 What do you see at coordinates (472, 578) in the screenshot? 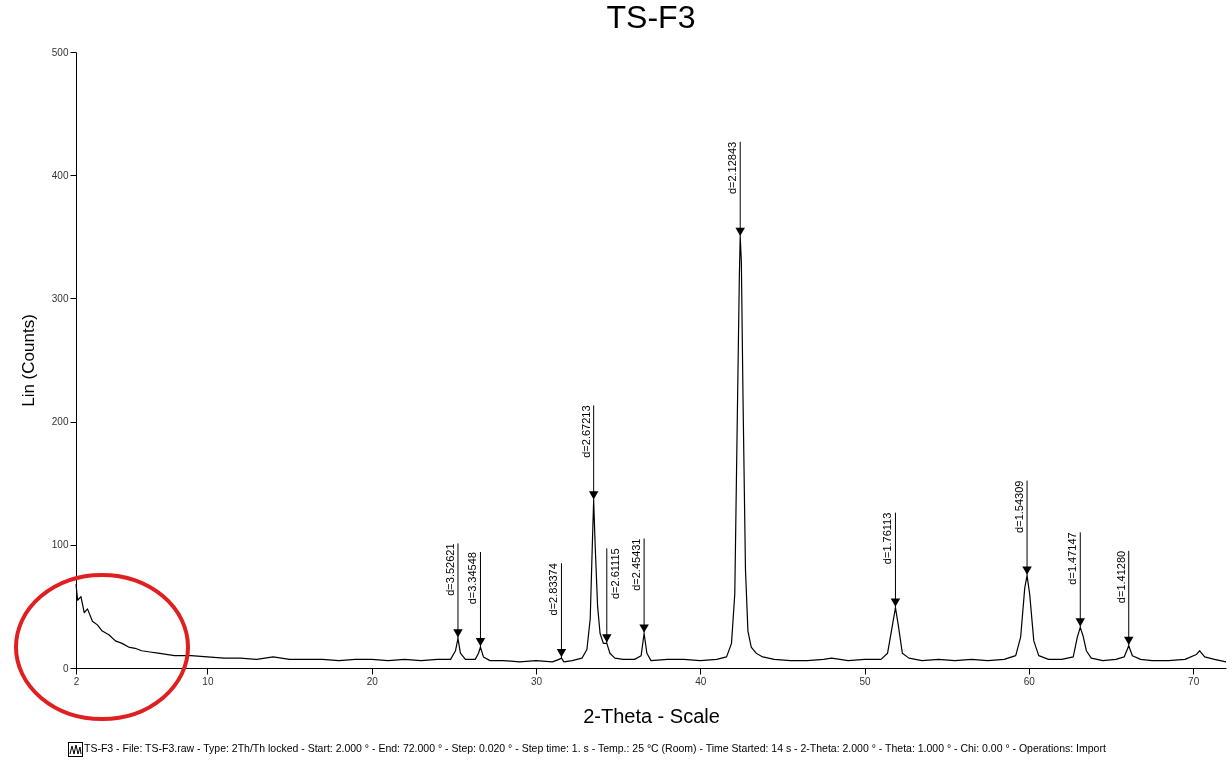
I see `annotation: d=3.34548` at bounding box center [472, 578].